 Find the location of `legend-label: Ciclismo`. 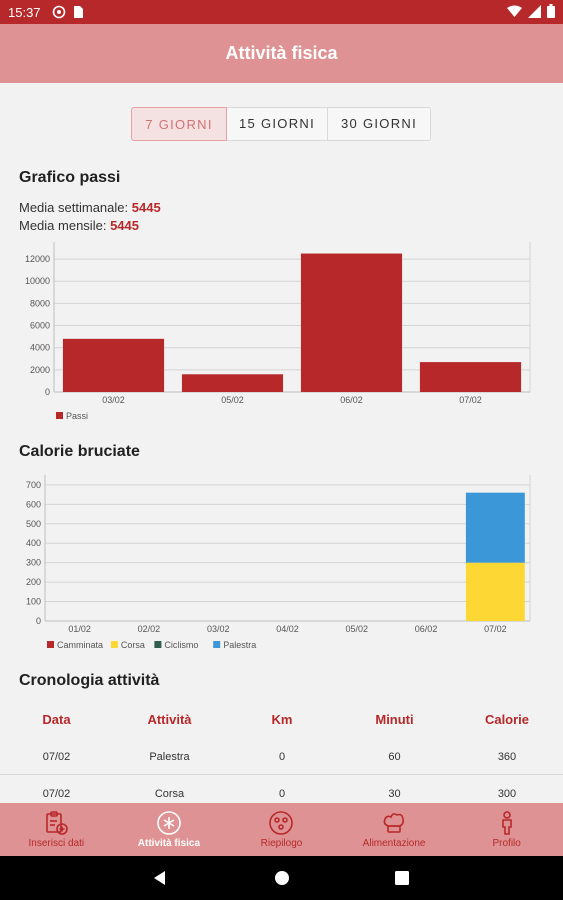

legend-label: Ciclismo is located at coordinates (181, 645).